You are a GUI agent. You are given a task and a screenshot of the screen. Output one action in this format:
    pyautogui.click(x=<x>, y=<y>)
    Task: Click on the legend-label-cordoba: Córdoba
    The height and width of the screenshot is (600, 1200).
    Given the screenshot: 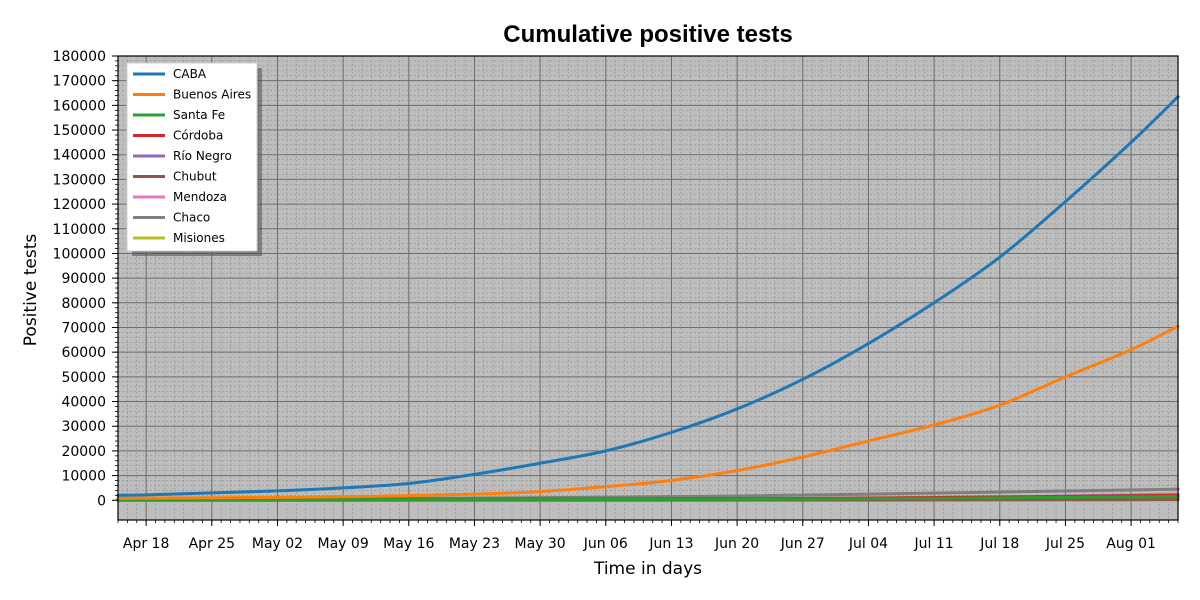 What is the action you would take?
    pyautogui.click(x=198, y=136)
    